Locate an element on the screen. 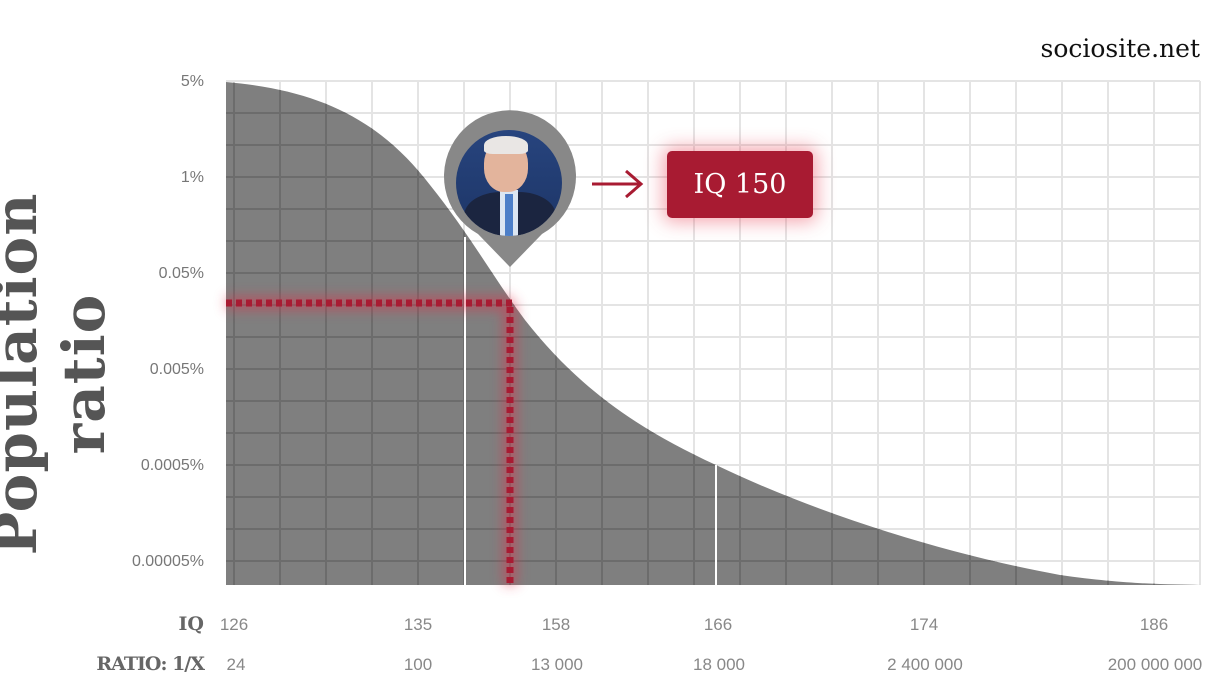 Image resolution: width=1210 pixels, height=680 pixels. iq-row-label: IQ is located at coordinates (191, 624).